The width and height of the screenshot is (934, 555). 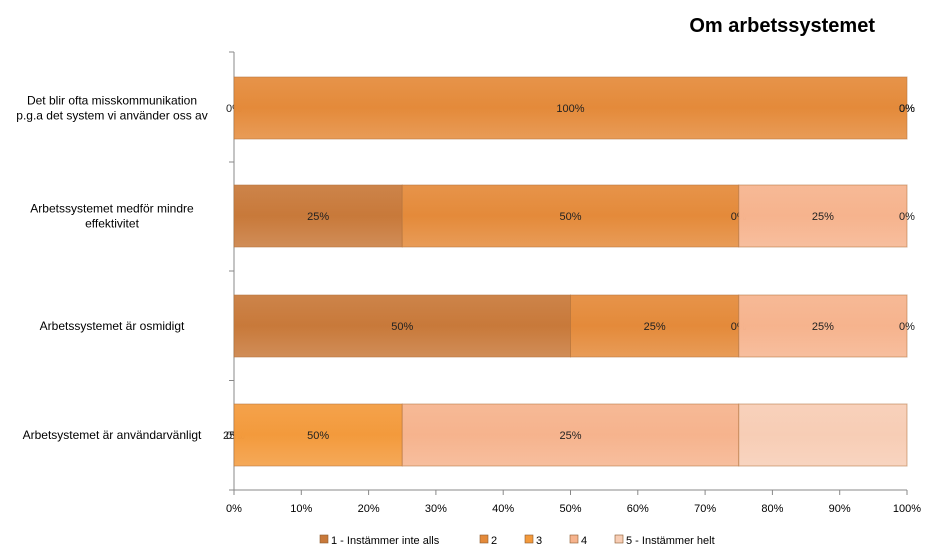 I want to click on x-tick-label: 60%, so click(x=638, y=509).